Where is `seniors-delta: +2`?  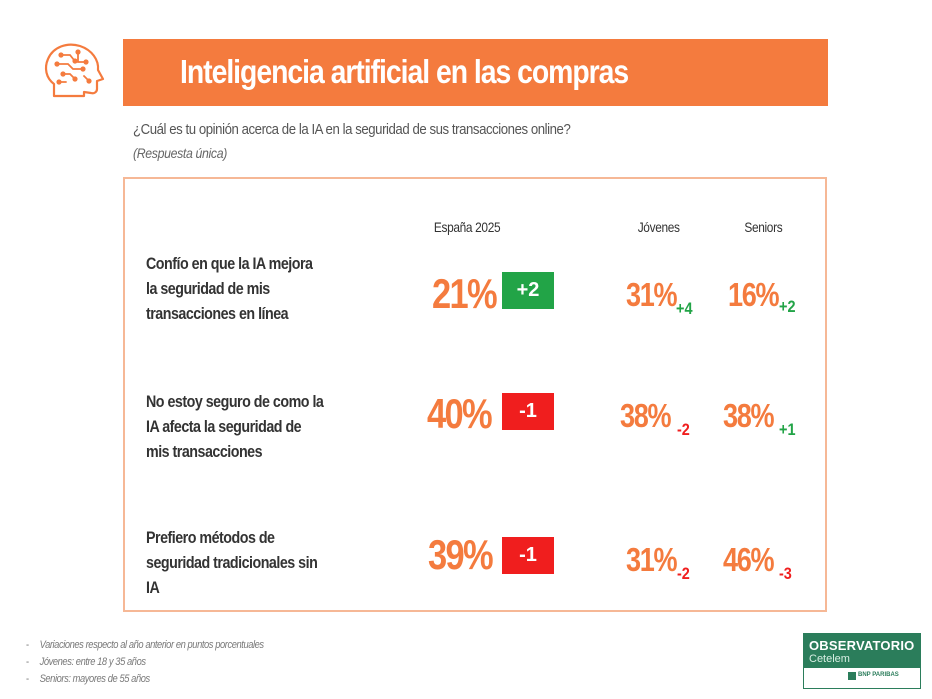 seniors-delta: +2 is located at coordinates (787, 306).